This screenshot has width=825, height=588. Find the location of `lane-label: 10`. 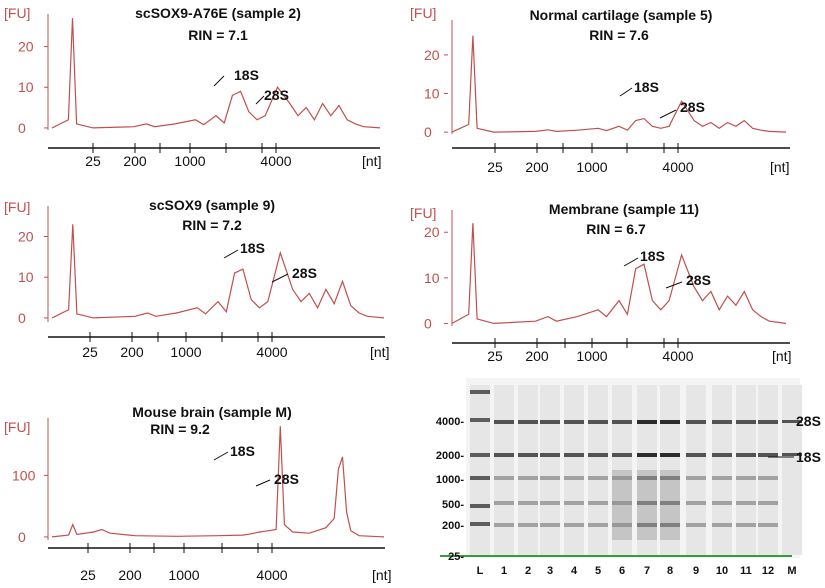

lane-label: 10 is located at coordinates (722, 571).